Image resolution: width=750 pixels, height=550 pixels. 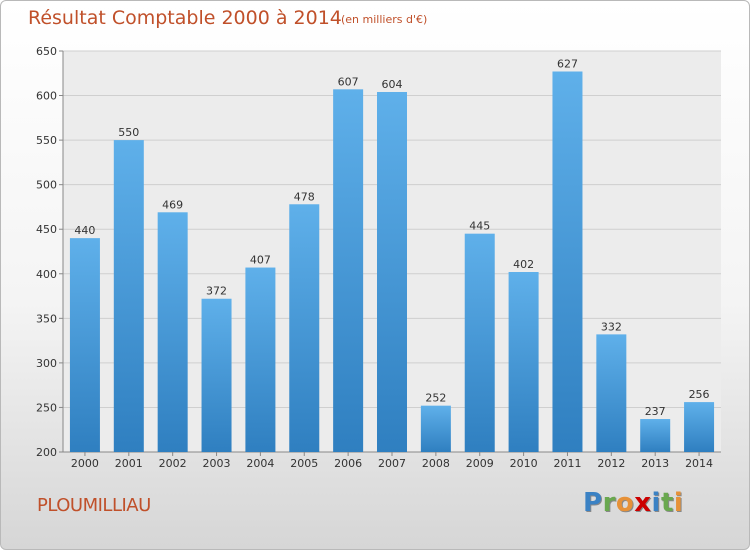 I want to click on y-tick-label: 650, so click(x=46, y=51).